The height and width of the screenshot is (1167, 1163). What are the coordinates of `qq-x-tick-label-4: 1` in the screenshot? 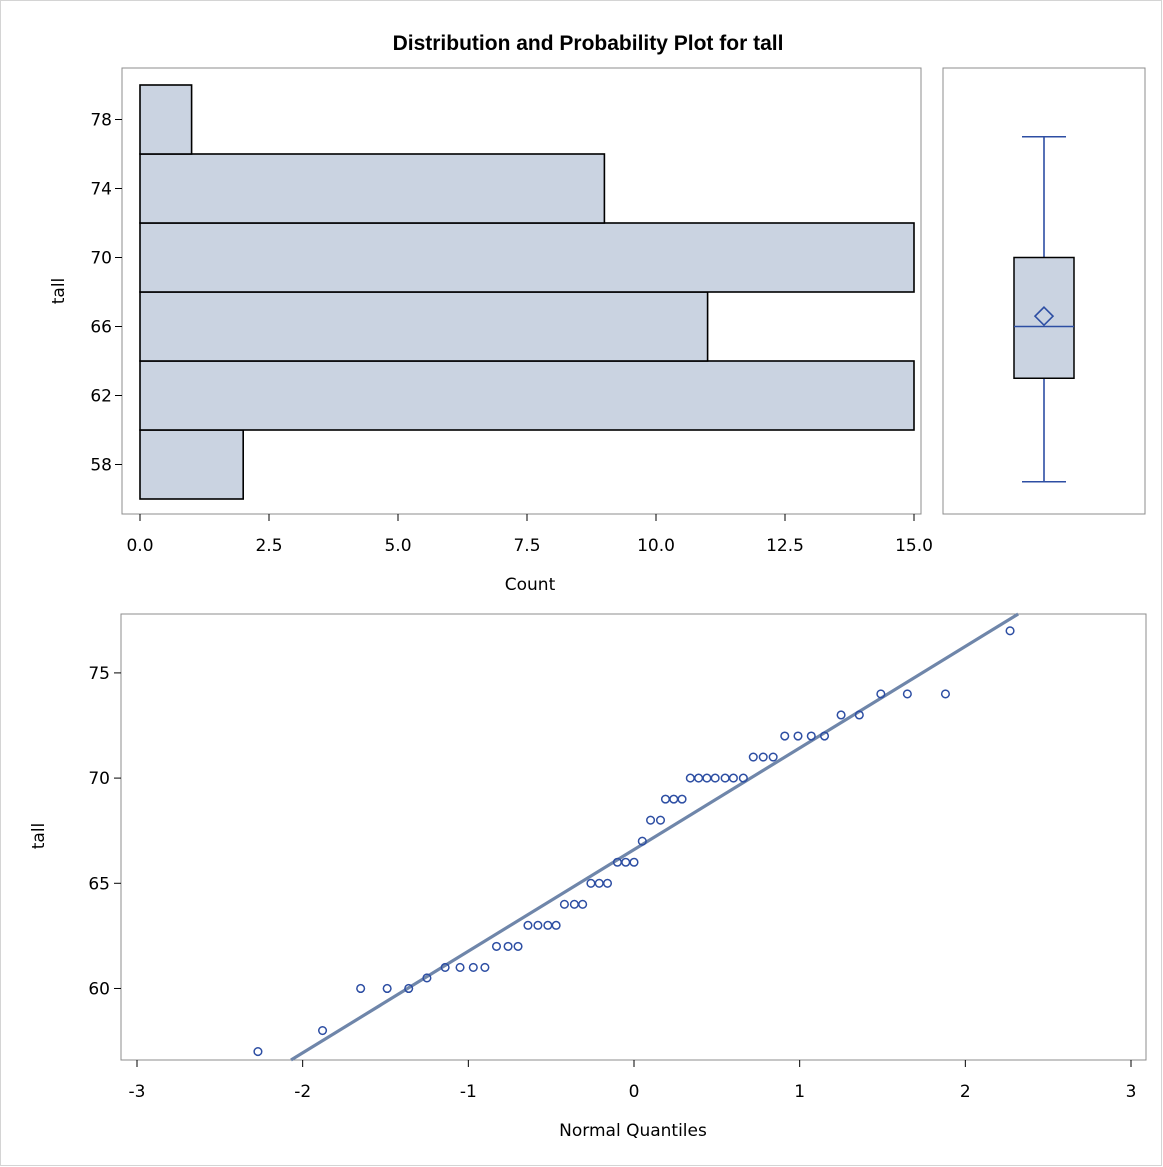 It's located at (799, 1092).